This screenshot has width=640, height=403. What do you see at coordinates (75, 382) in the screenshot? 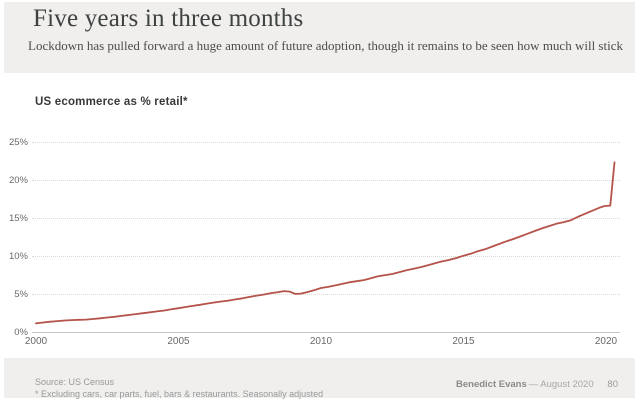
I see `source-text: Source: US Census` at bounding box center [75, 382].